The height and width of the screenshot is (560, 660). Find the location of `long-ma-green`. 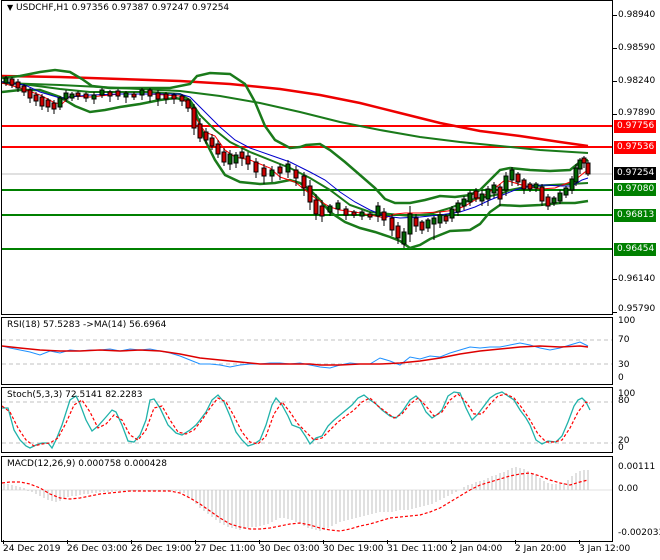

long-ma-green is located at coordinates (295, 118).